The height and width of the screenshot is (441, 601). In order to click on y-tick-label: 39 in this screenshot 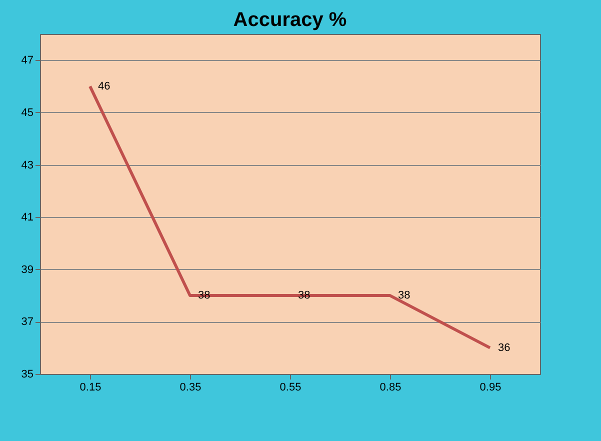, I will do `click(27, 270)`.